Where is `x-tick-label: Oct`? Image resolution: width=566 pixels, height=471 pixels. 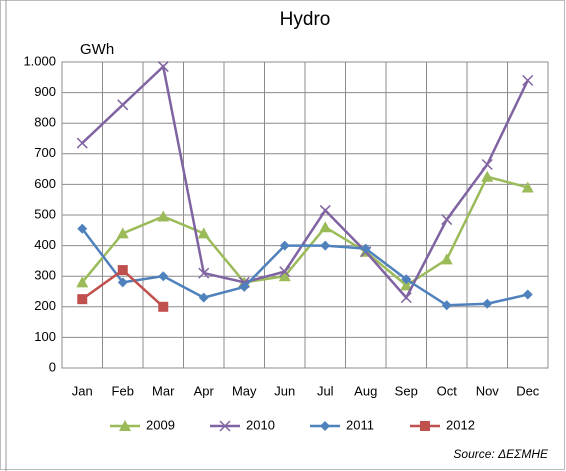
x-tick-label: Oct is located at coordinates (447, 390).